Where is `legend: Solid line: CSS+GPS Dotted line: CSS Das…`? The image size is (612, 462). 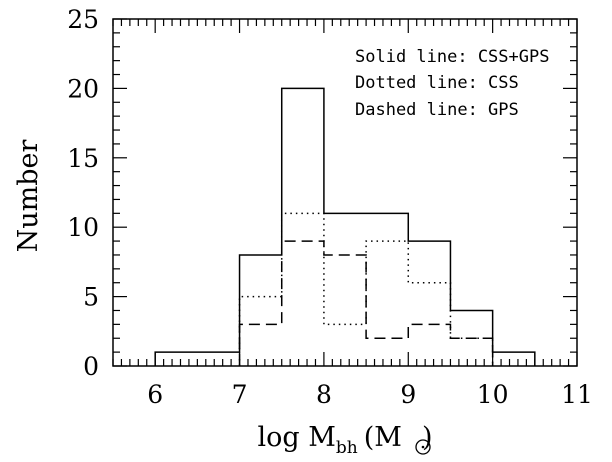 legend: Solid line: CSS+GPS Dotted line: CSS Das… is located at coordinates (452, 83).